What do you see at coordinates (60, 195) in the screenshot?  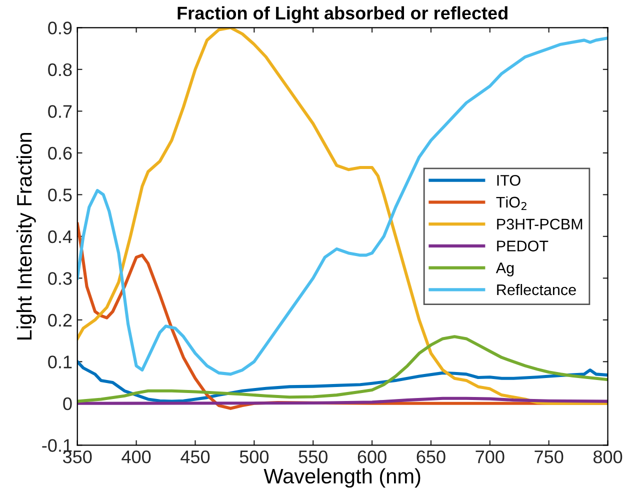 I see `y-tick-label: 0.5` at bounding box center [60, 195].